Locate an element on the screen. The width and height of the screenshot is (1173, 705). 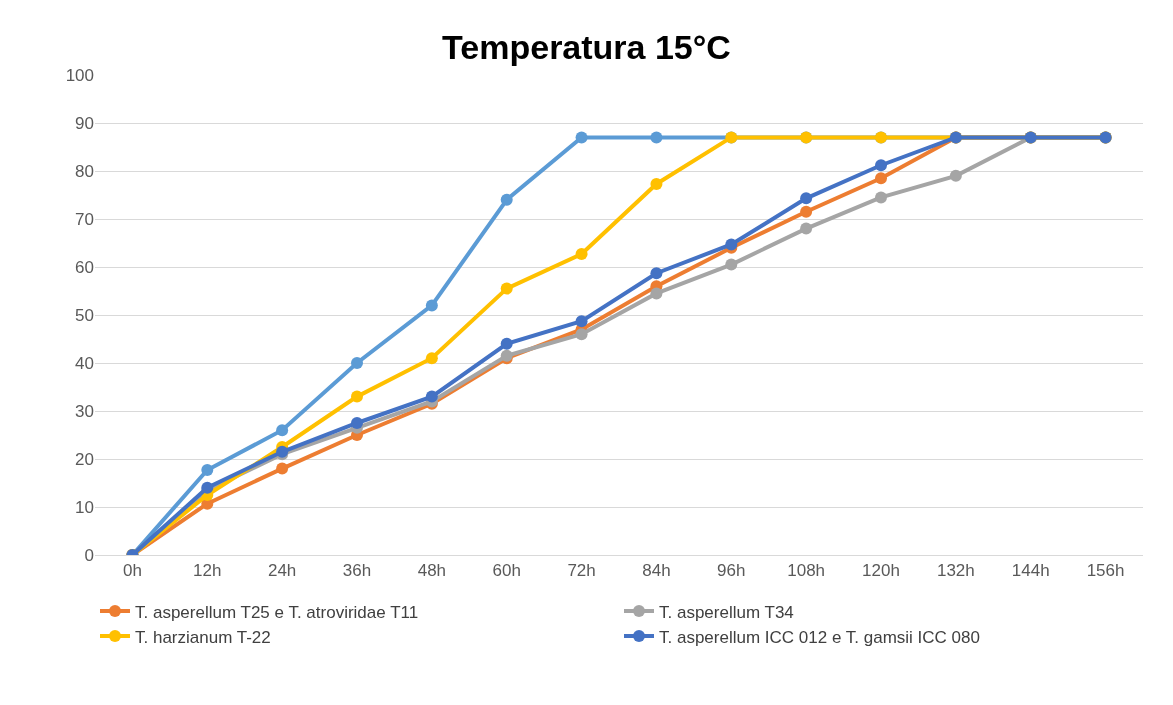
y-tick-label: 60 is located at coordinates (84, 267).